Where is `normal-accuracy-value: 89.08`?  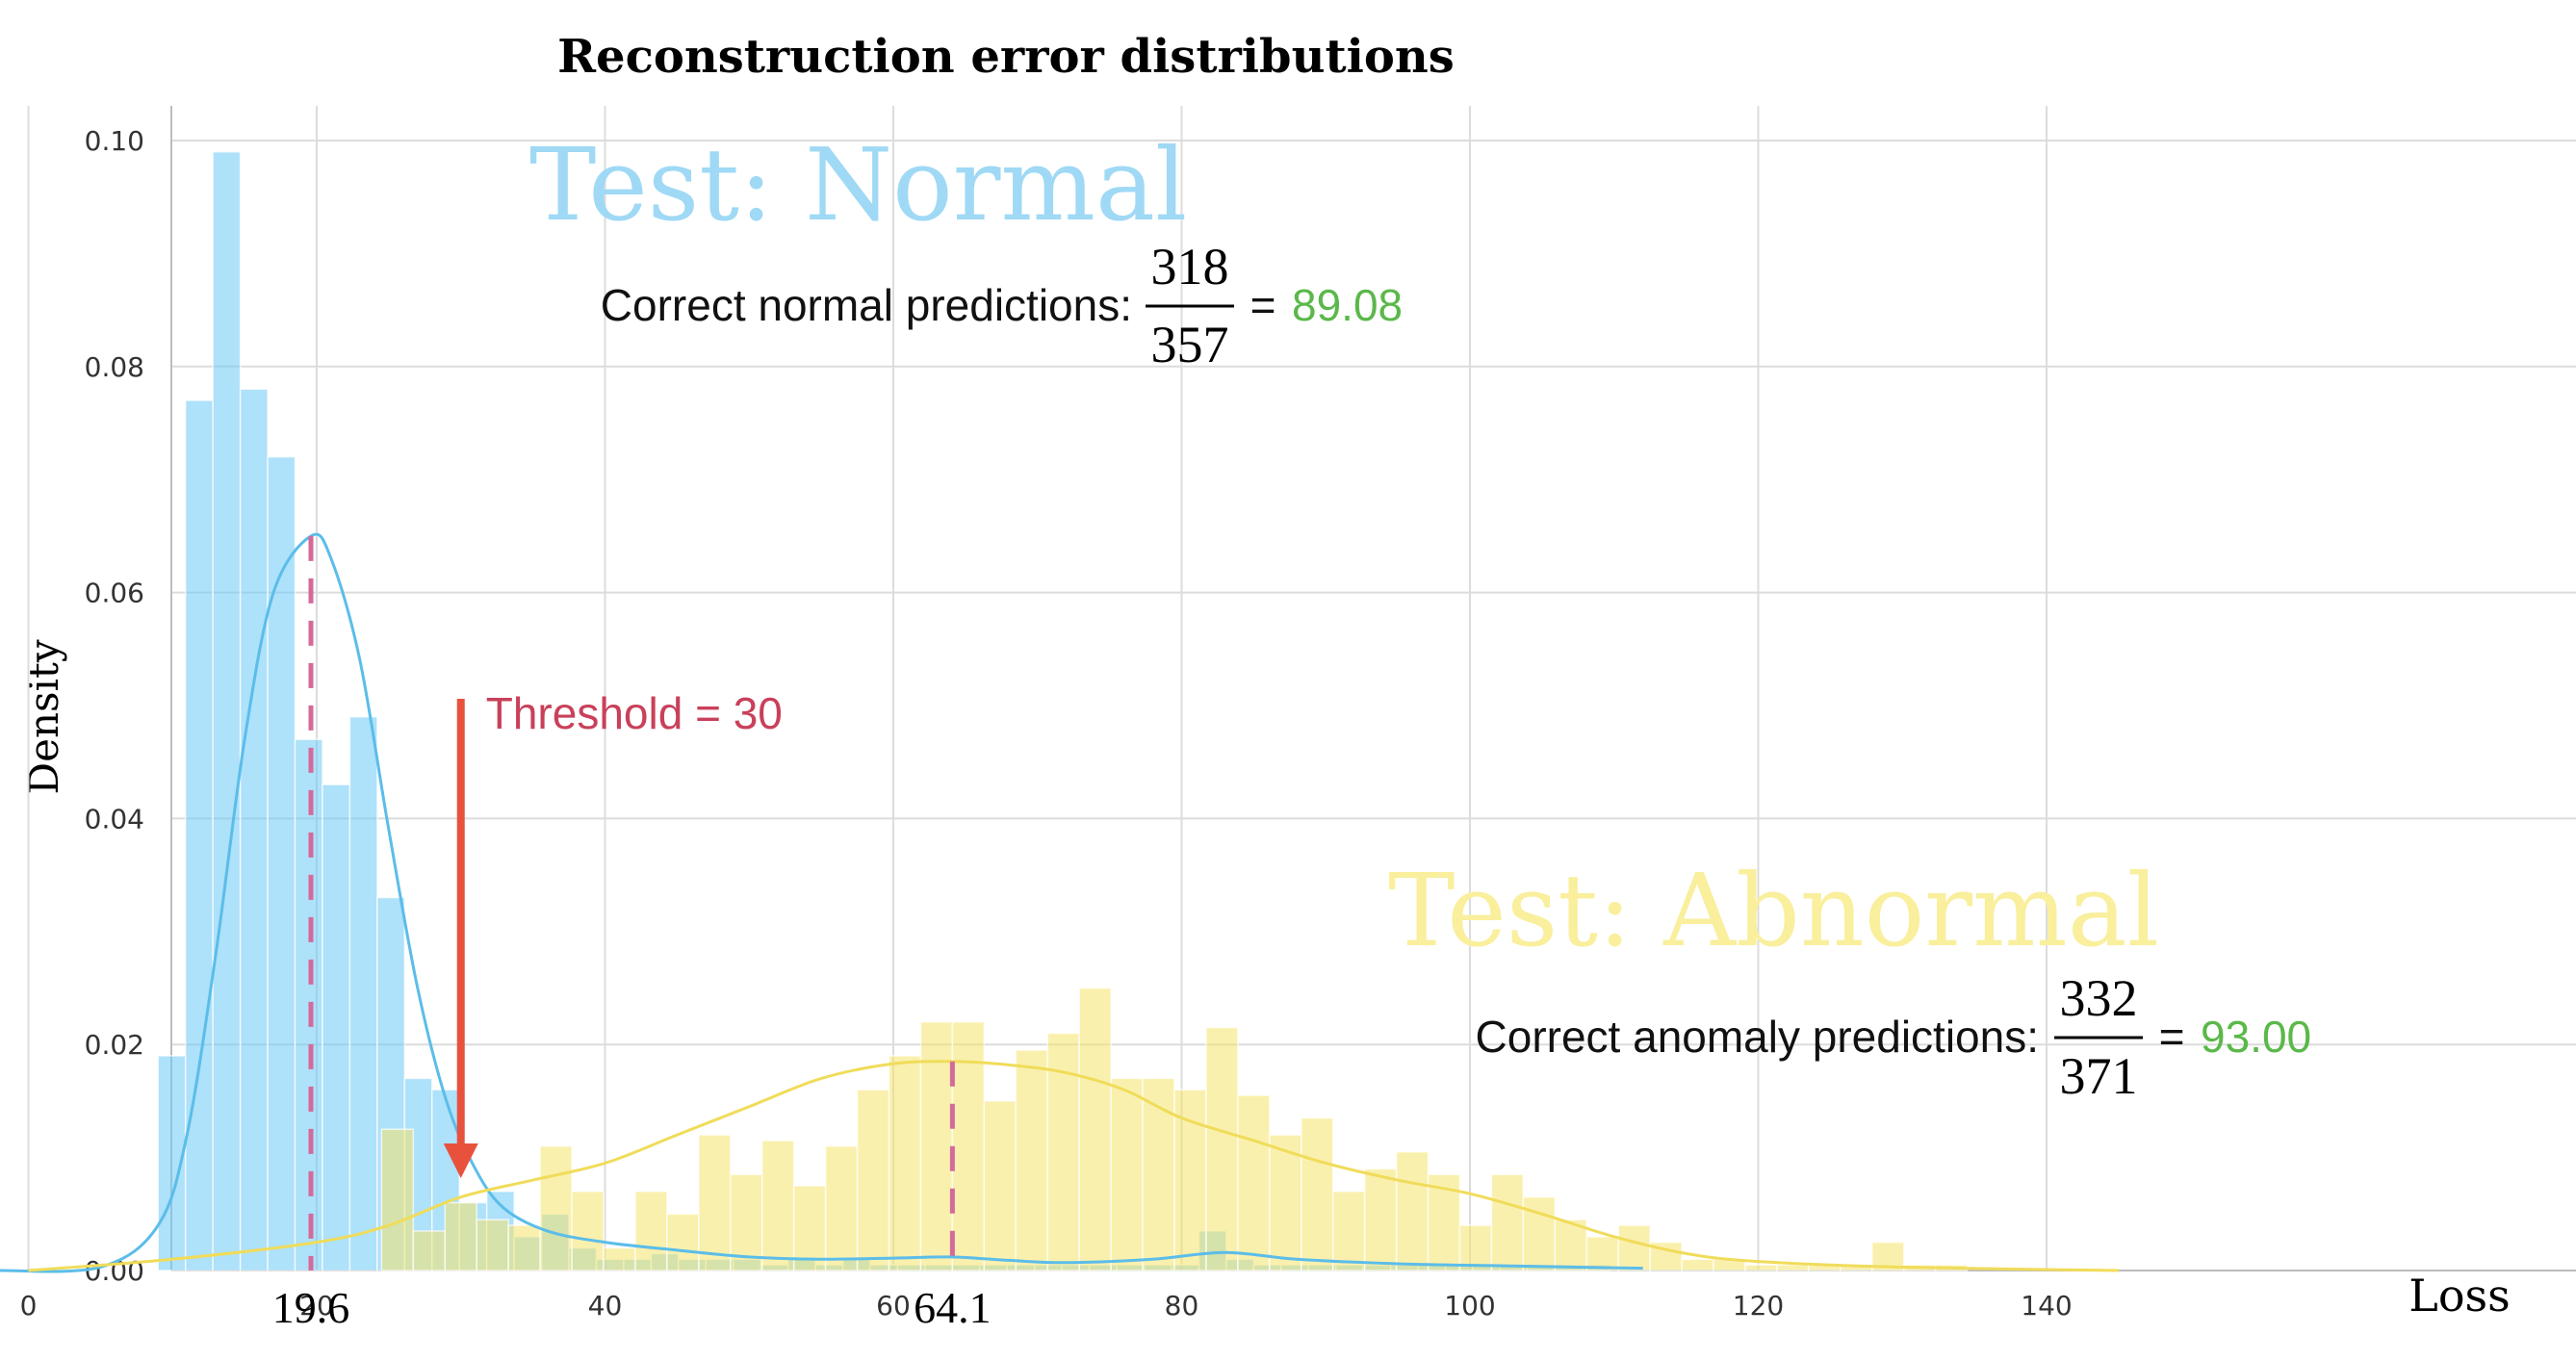 normal-accuracy-value: 89.08 is located at coordinates (1348, 305).